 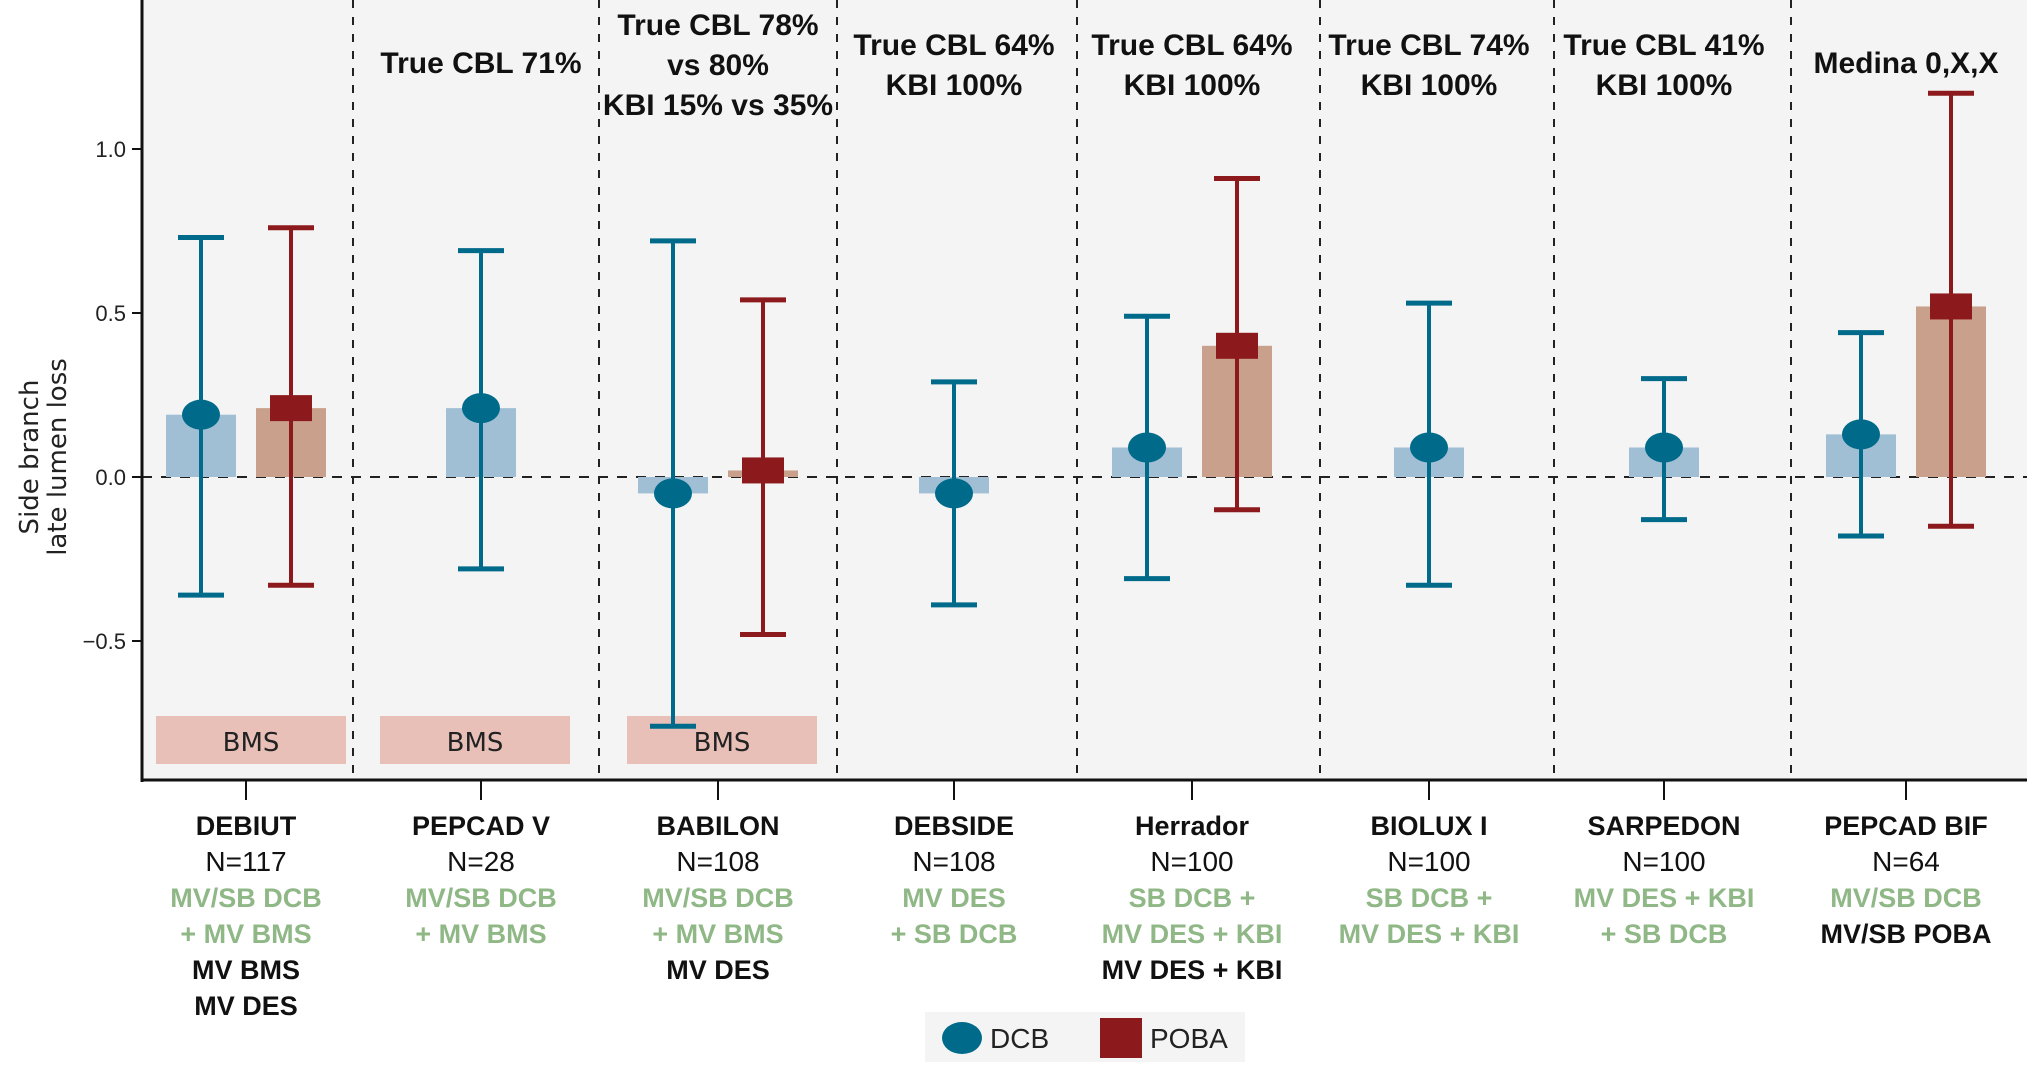 I want to click on control-strategy-label: MV BMS, so click(x=246, y=970).